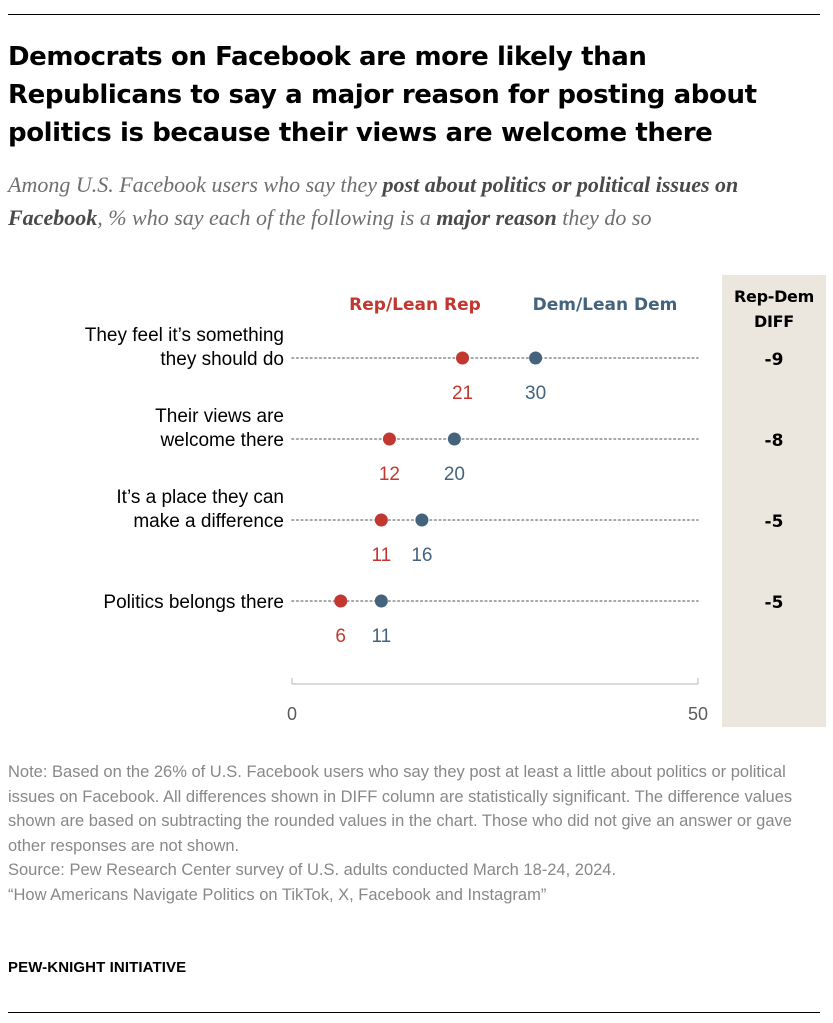 The height and width of the screenshot is (1023, 833). I want to click on value-label-rep: 12, so click(389, 474).